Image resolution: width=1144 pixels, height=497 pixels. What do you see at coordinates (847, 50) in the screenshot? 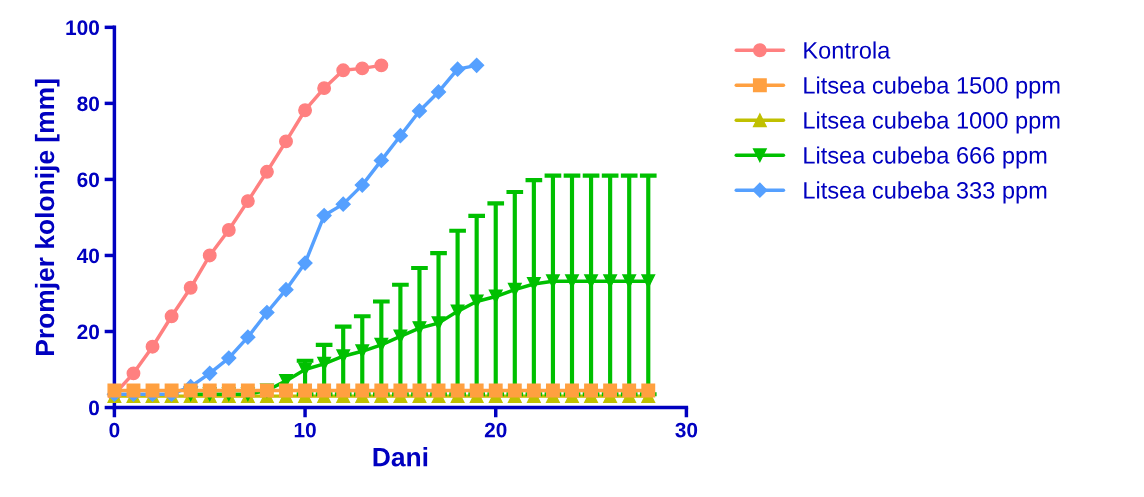
I see `legend-label: Kontrola` at bounding box center [847, 50].